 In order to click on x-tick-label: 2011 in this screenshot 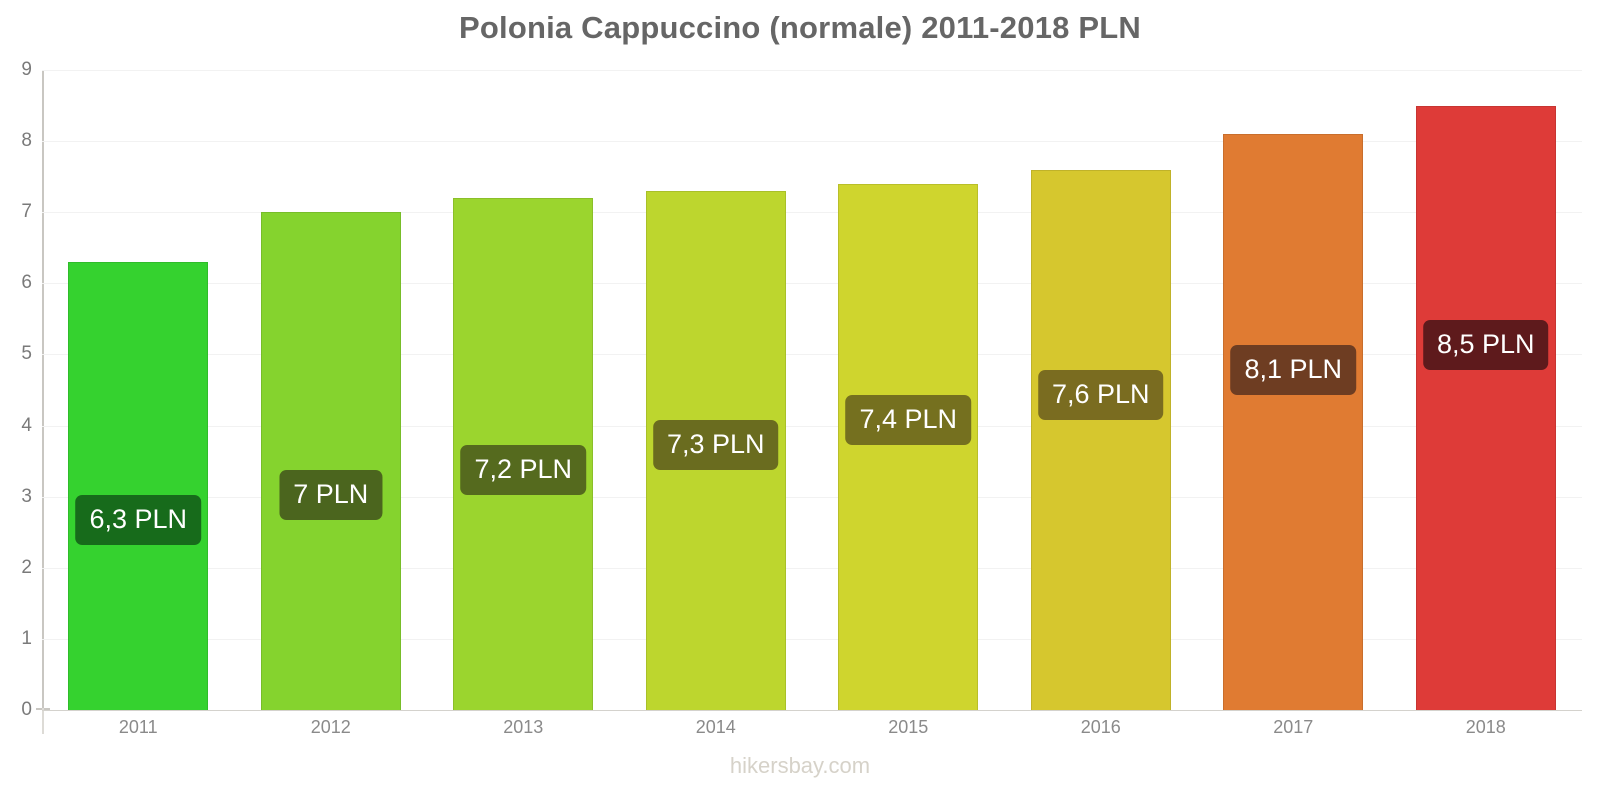, I will do `click(138, 727)`.